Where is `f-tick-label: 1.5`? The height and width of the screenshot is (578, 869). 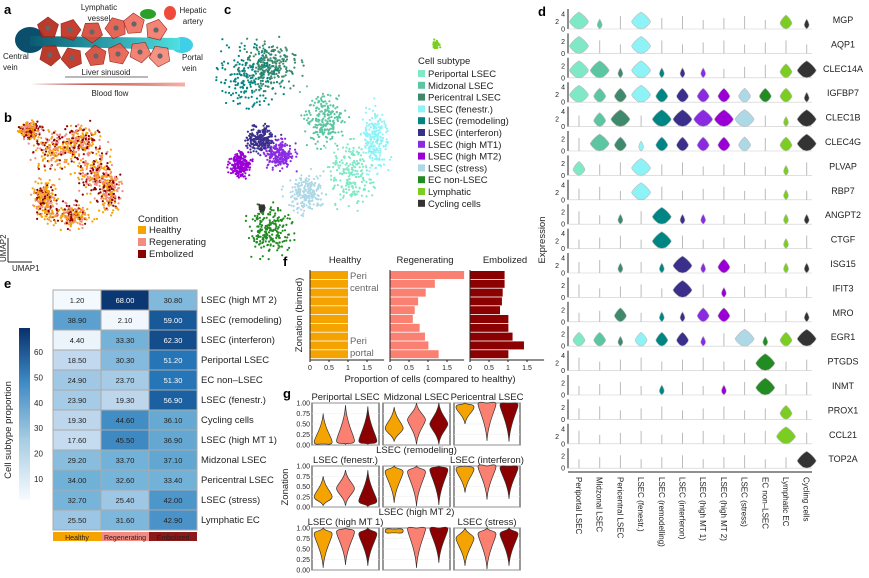 f-tick-label: 1.5 is located at coordinates (527, 368).